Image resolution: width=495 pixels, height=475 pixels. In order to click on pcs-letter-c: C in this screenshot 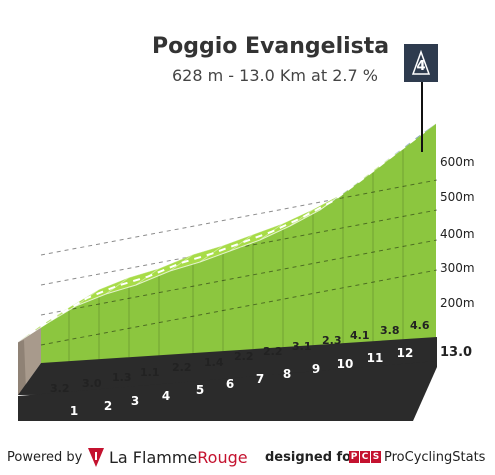, I will do `click(365, 457)`.